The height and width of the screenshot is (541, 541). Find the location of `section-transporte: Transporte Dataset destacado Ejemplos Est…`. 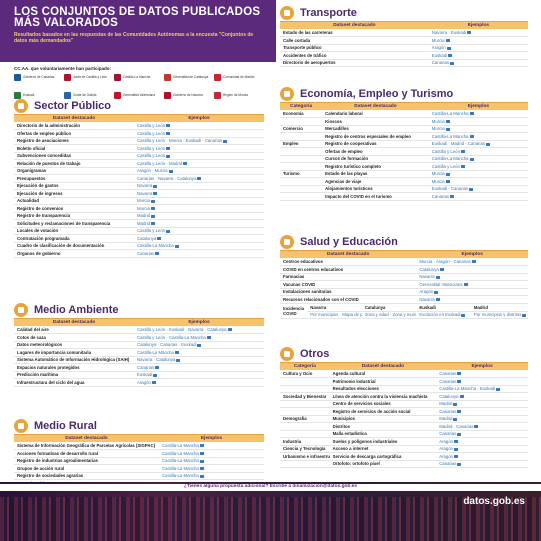

section-transporte: Transporte Dataset destacado Ejemplos Est… is located at coordinates (404, 35).